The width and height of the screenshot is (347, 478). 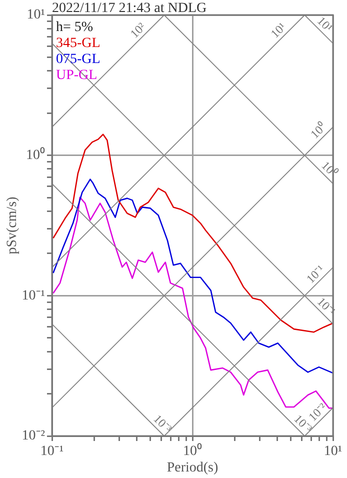 What do you see at coordinates (77, 75) in the screenshot?
I see `text: UP-GL` at bounding box center [77, 75].